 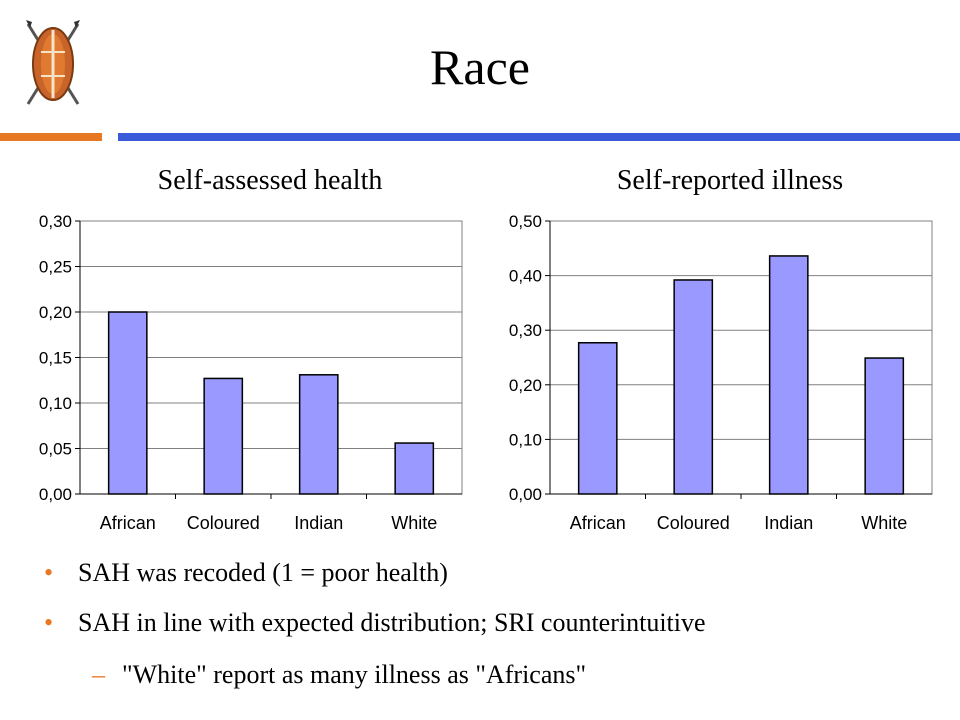 What do you see at coordinates (53, 62) in the screenshot?
I see `shield-spears-logo-icon` at bounding box center [53, 62].